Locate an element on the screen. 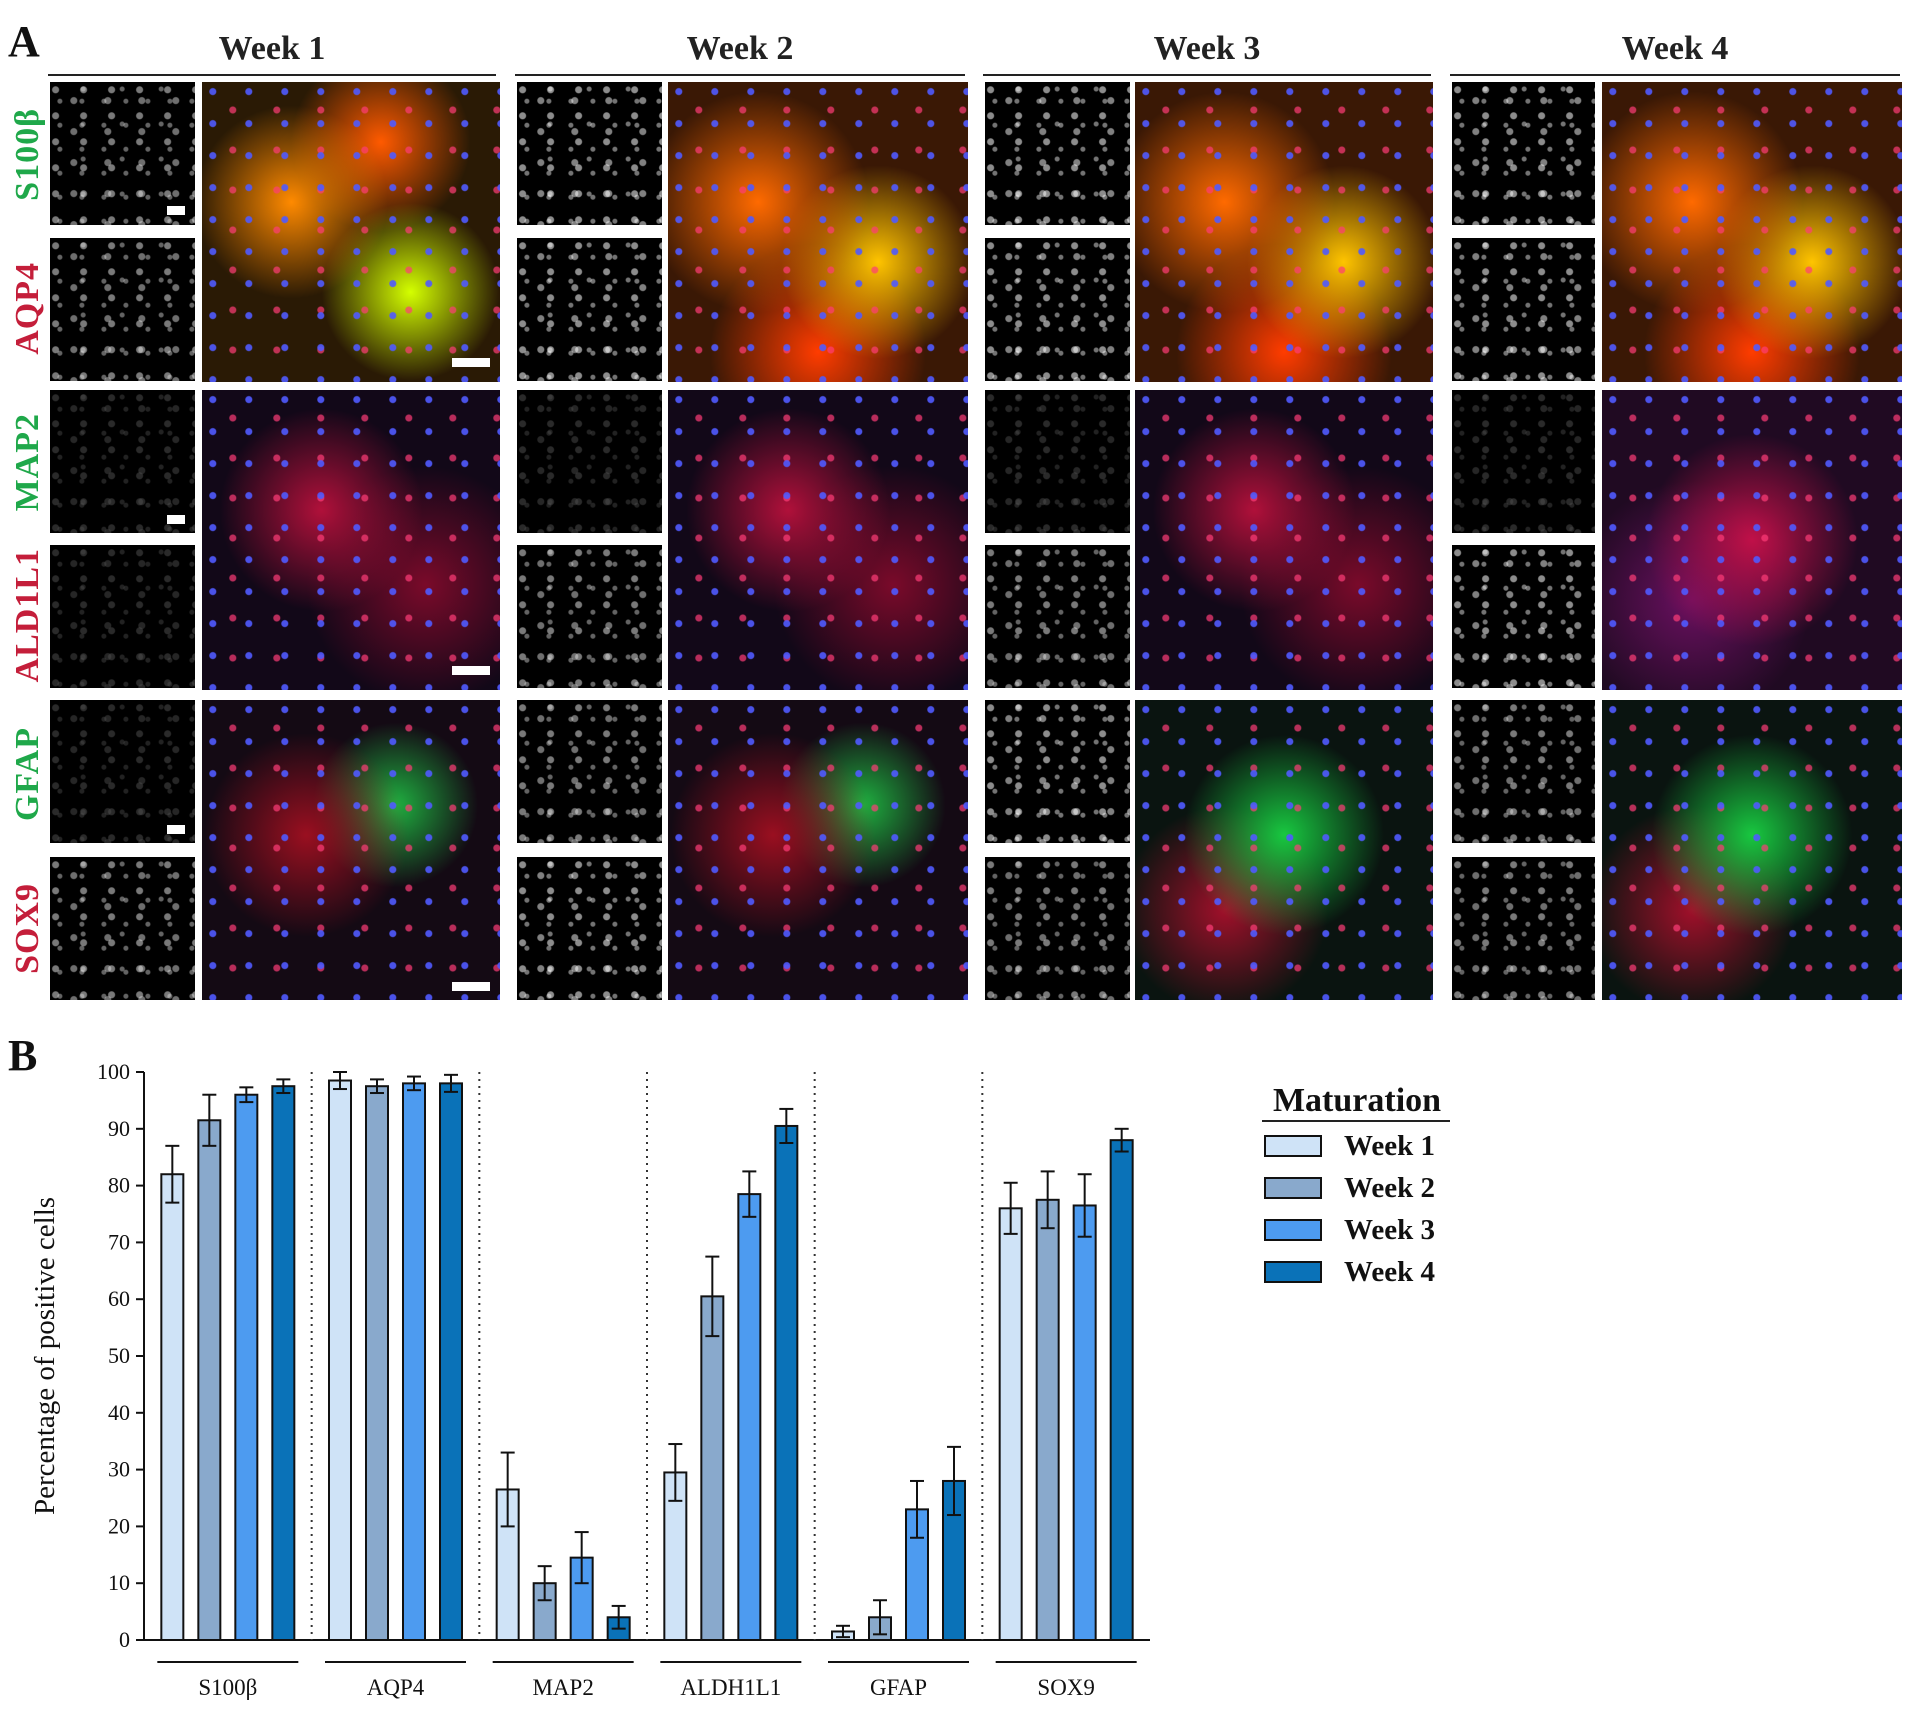 The image size is (1909, 1717). y-tick-label: 10 is located at coordinates (119, 1582).